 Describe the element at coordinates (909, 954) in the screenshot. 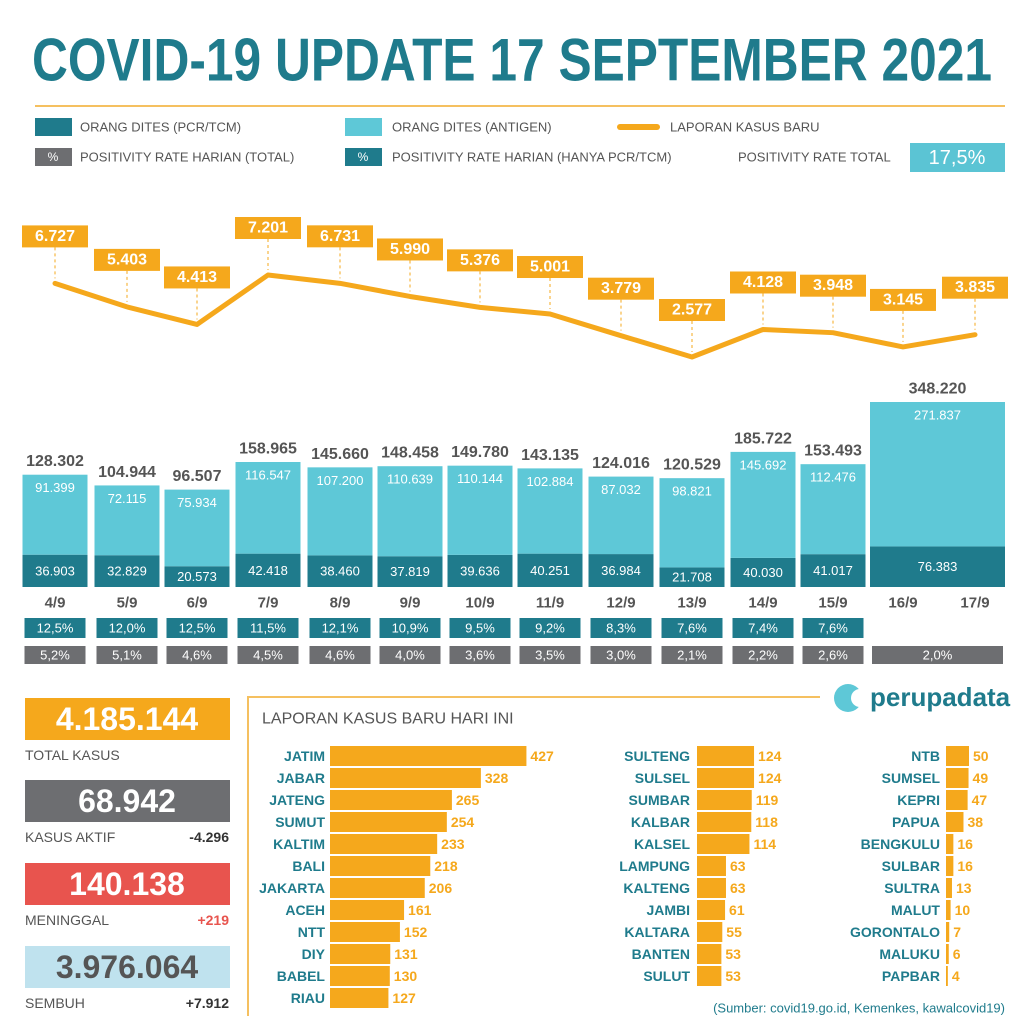

I see `province-label: MALUKU` at that location.